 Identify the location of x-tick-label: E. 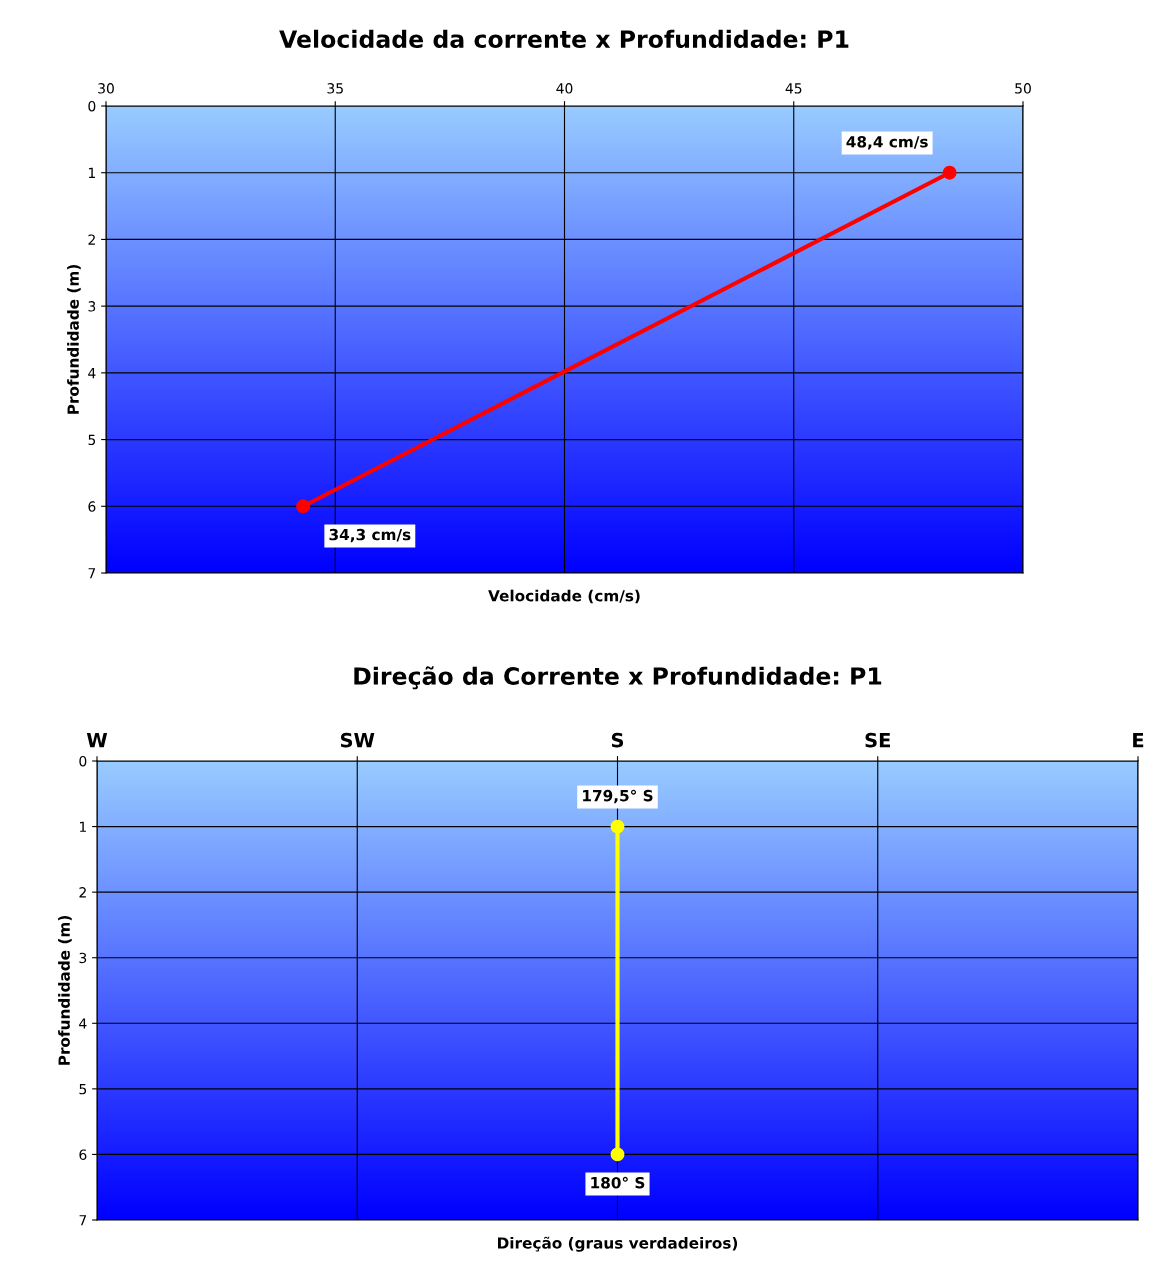
(1138, 740).